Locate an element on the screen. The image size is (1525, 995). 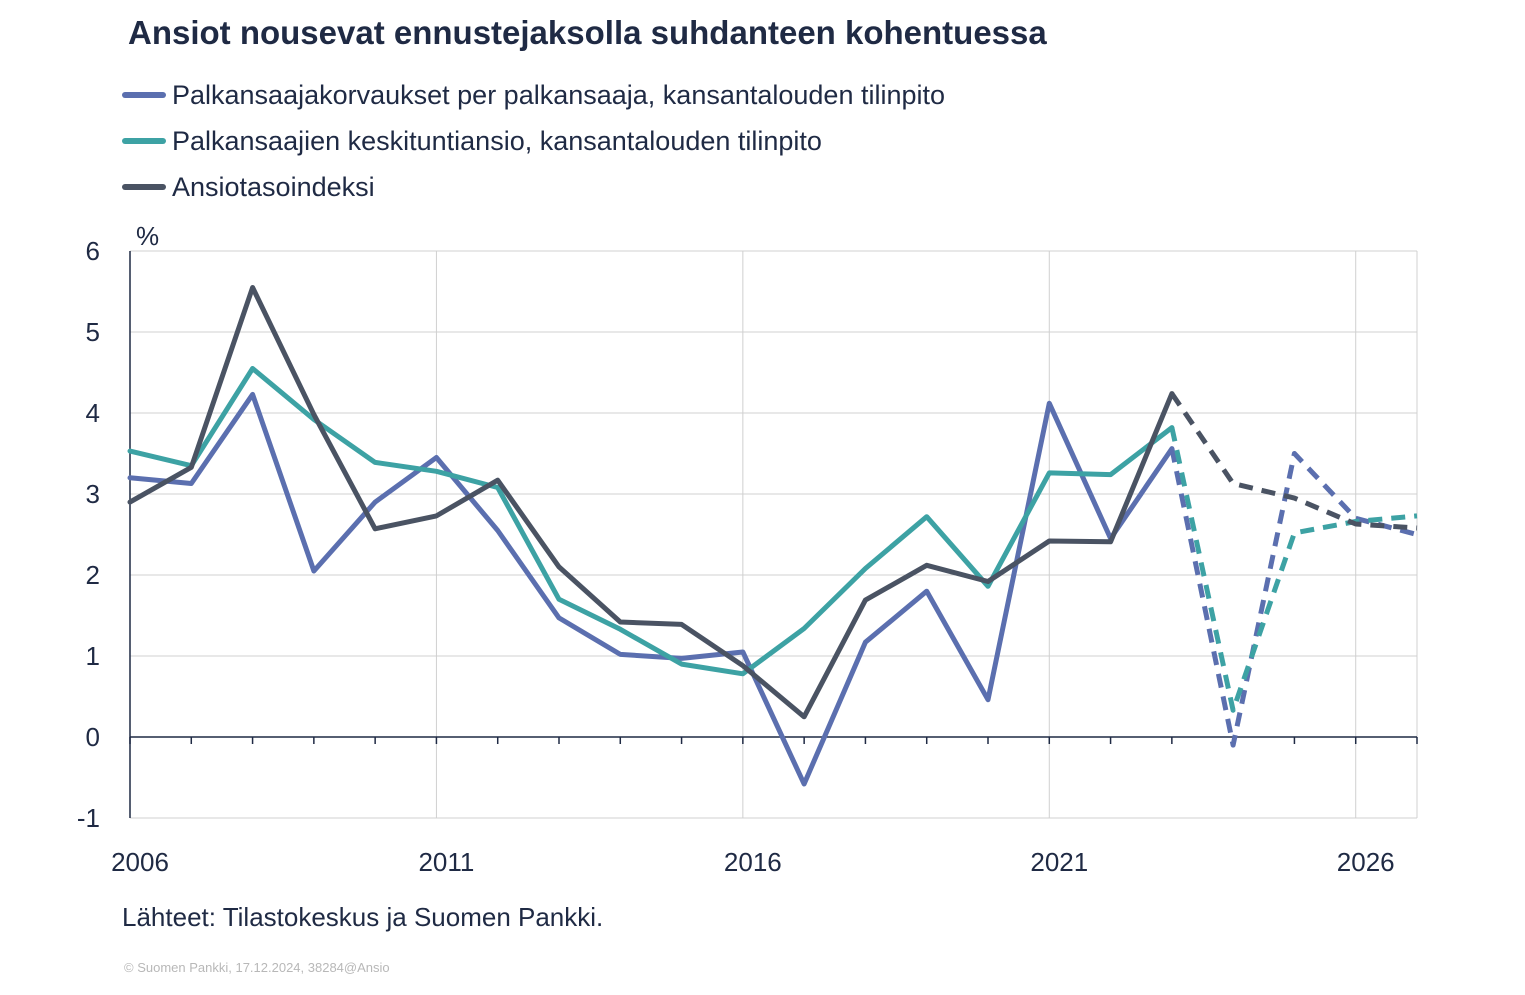
legend-label-earnings-index: Ansiotasoindeksi is located at coordinates (273, 186).